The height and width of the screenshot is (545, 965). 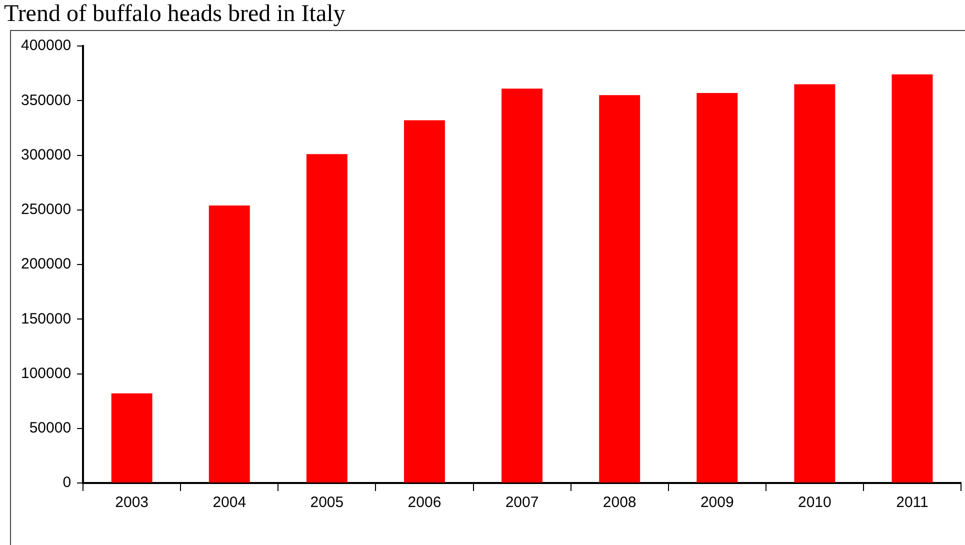 What do you see at coordinates (46, 264) in the screenshot?
I see `y-tick-label: 200000` at bounding box center [46, 264].